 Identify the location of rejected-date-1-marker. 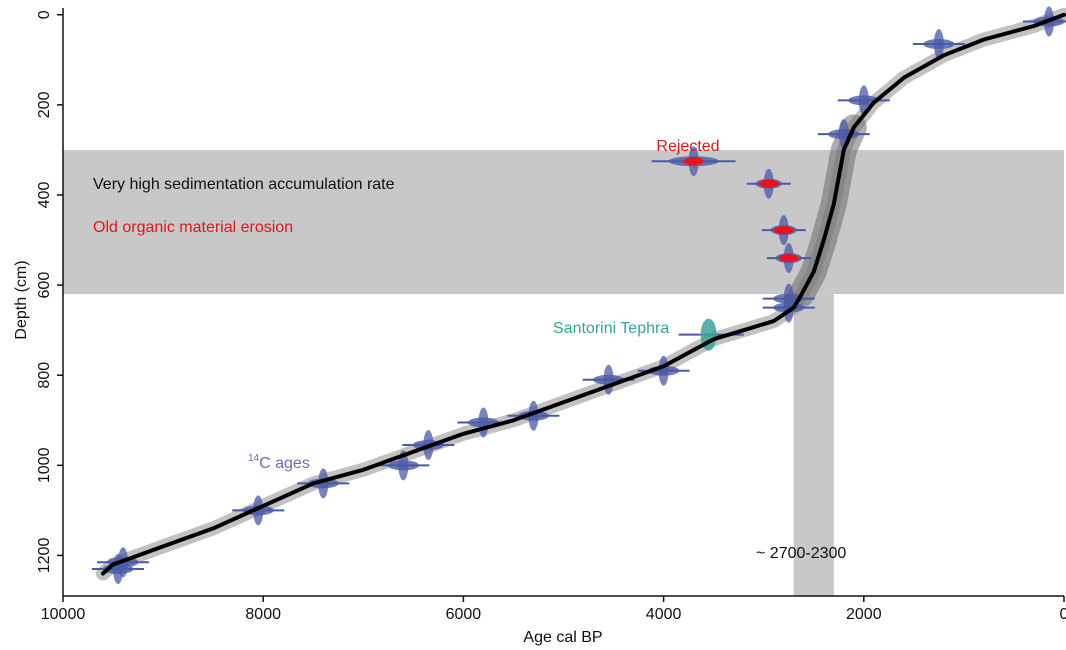
(693, 161).